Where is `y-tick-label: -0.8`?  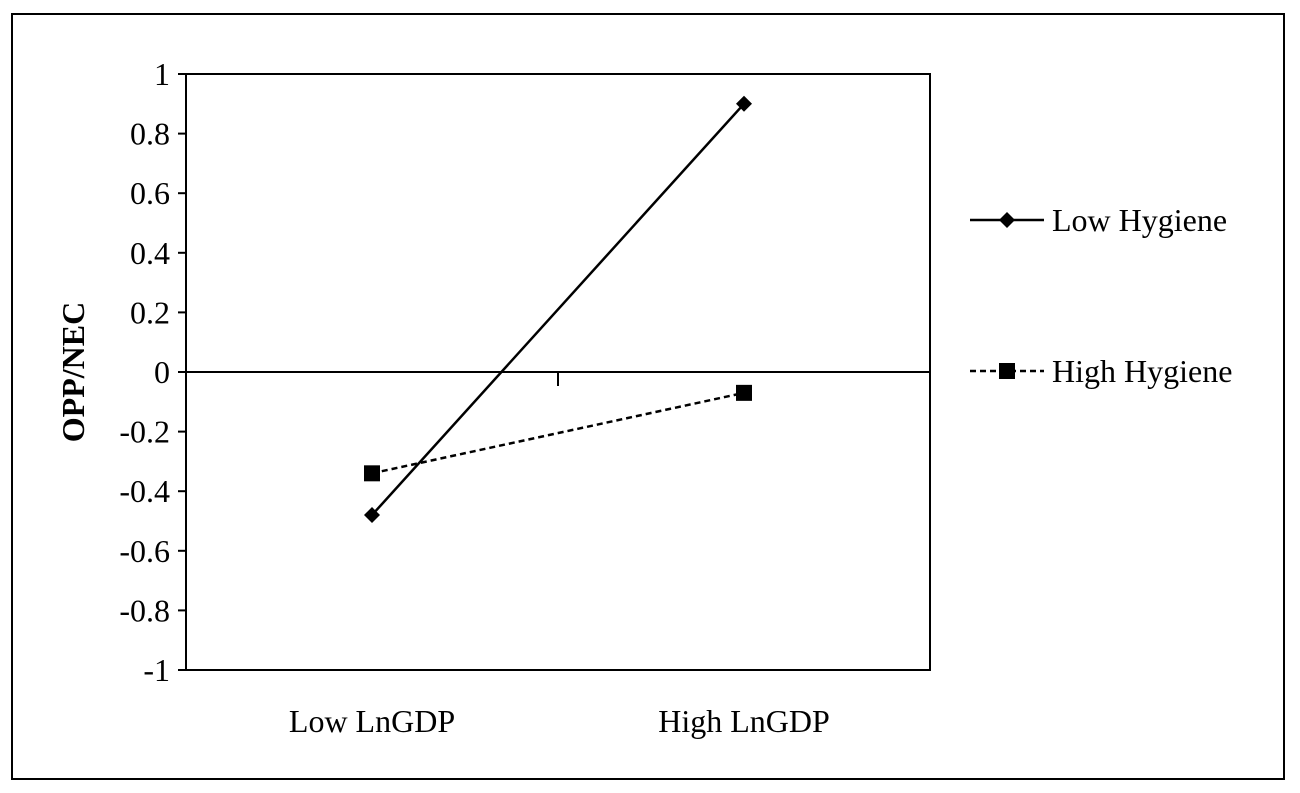
y-tick-label: -0.8 is located at coordinates (144, 610).